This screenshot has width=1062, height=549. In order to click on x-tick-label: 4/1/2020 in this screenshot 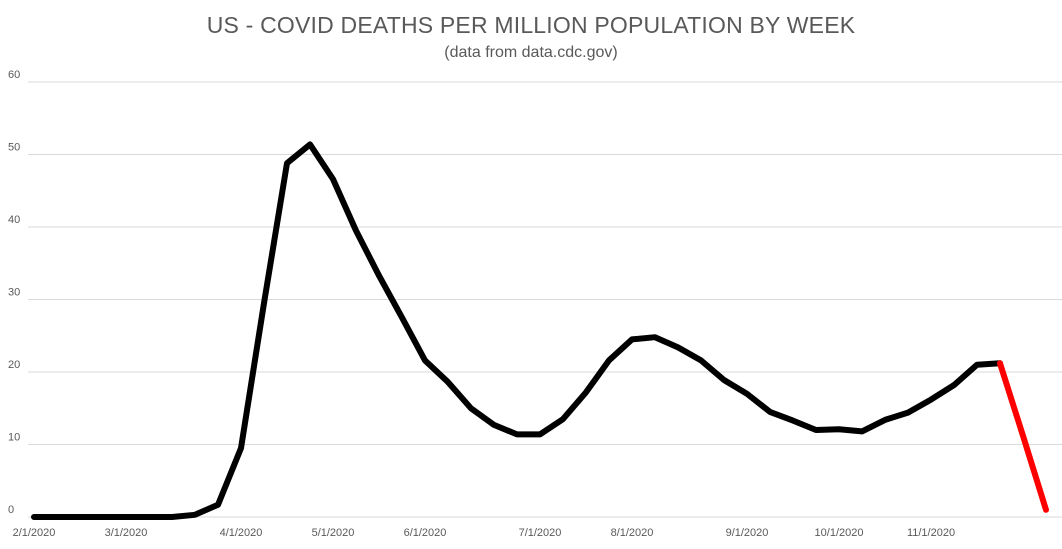, I will do `click(241, 533)`.